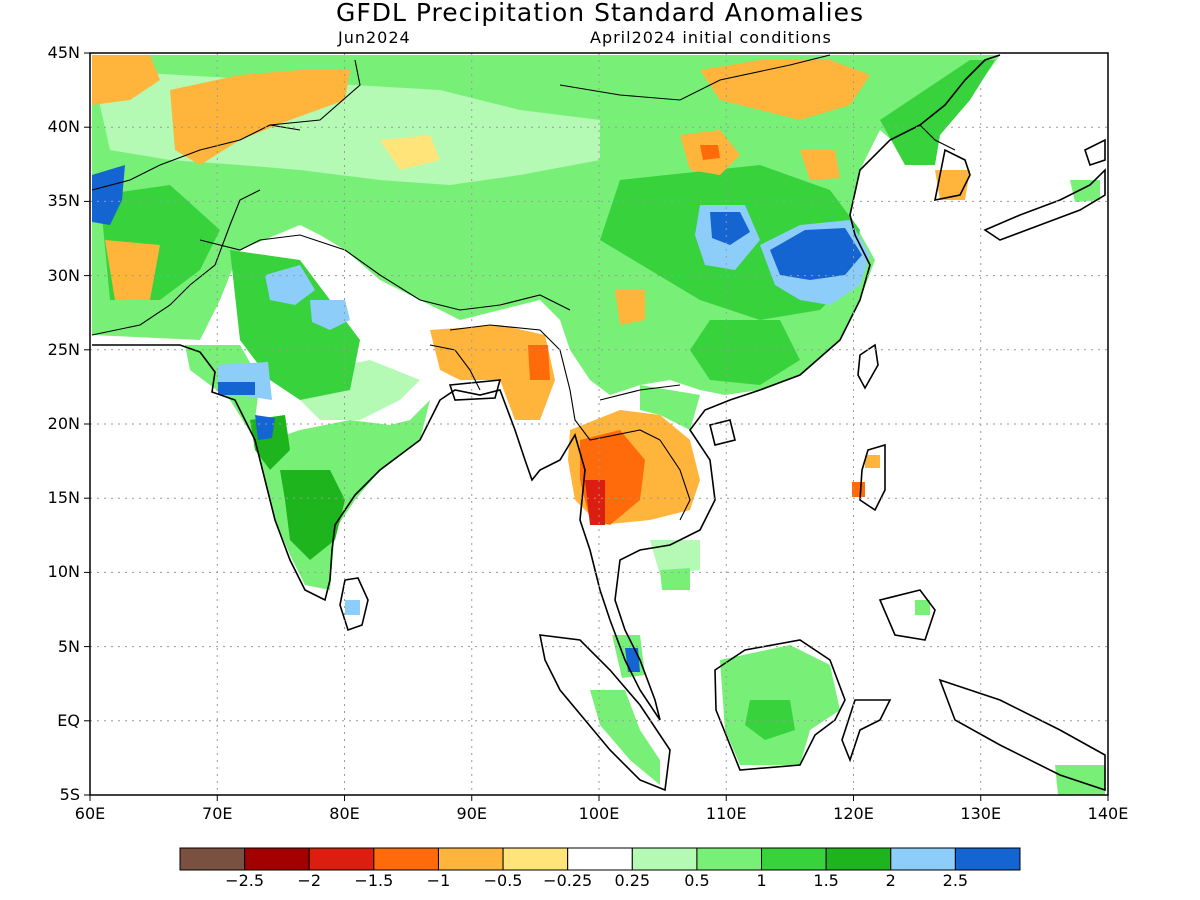 The height and width of the screenshot is (900, 1200). I want to click on colorbar, so click(600, 859).